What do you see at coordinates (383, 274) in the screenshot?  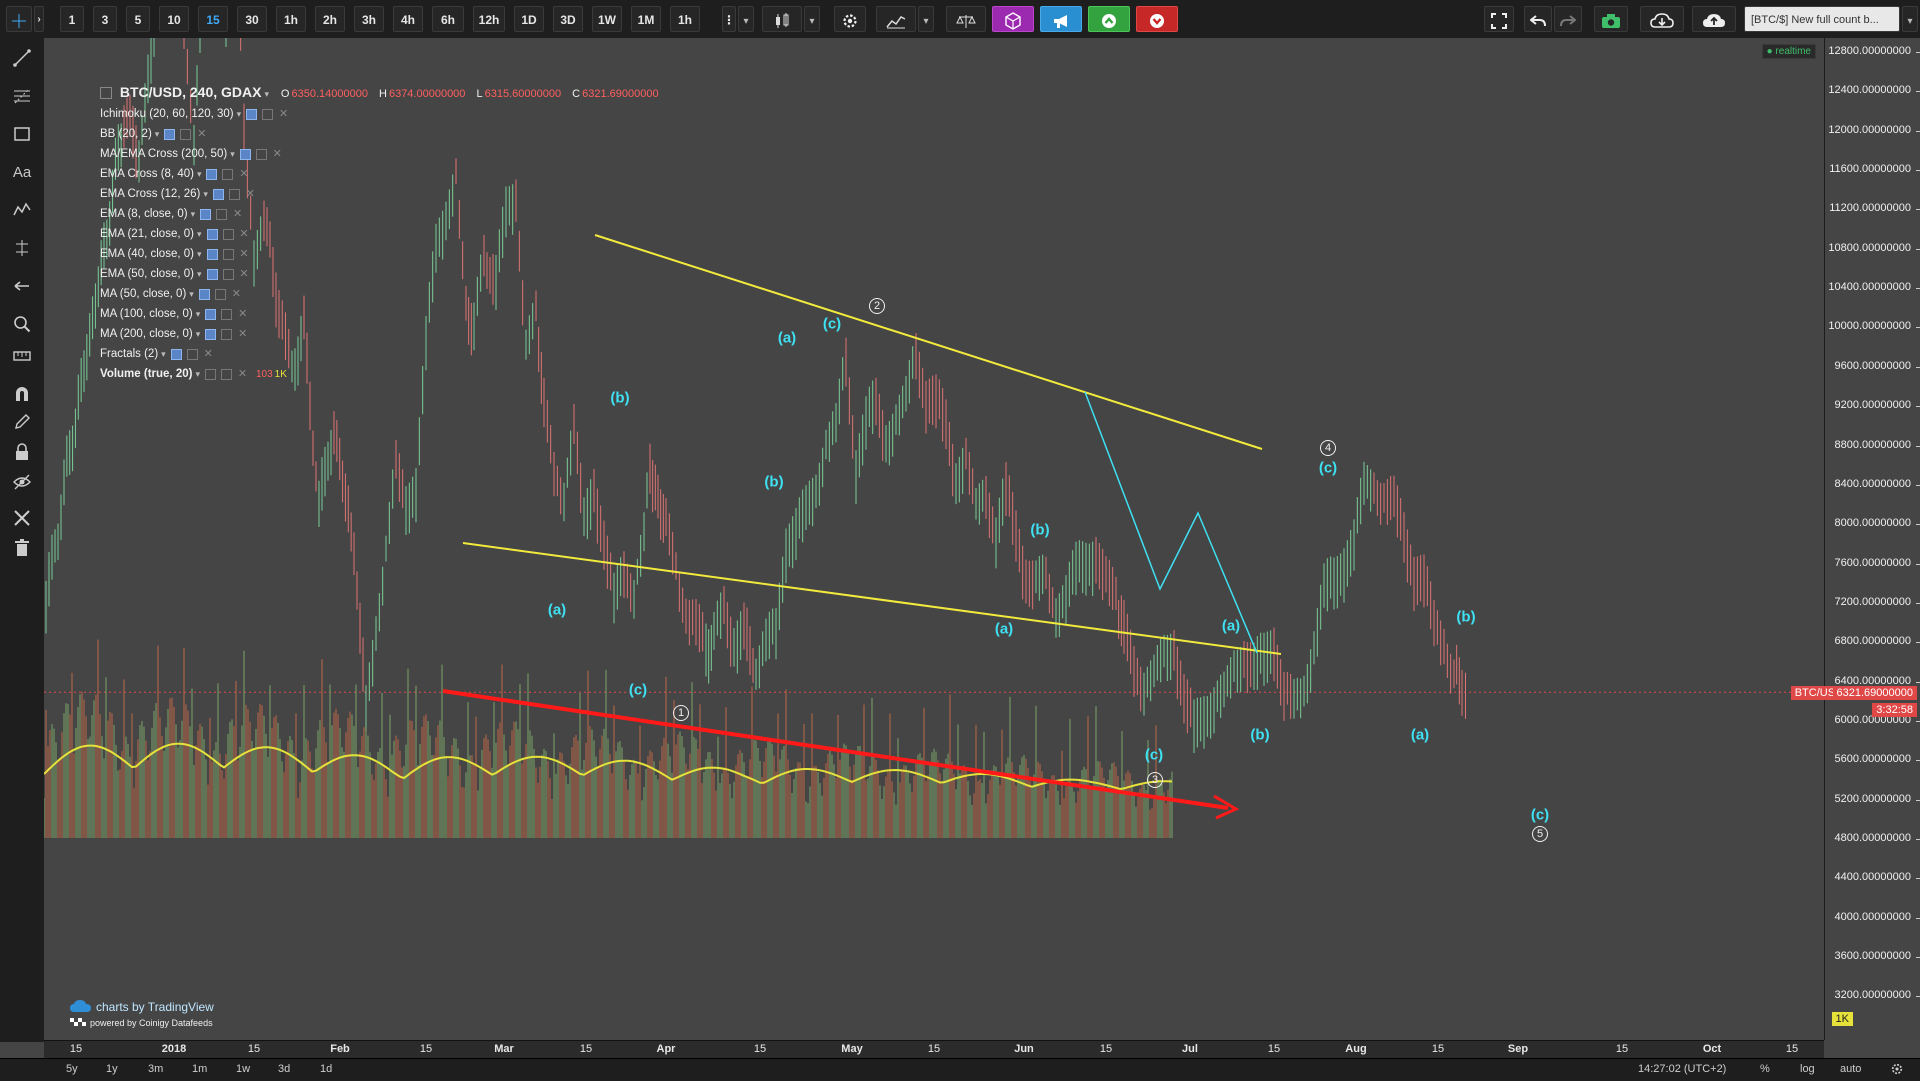 I see `indicator-row: EMA (50, close, 0) ▾ ✕` at bounding box center [383, 274].